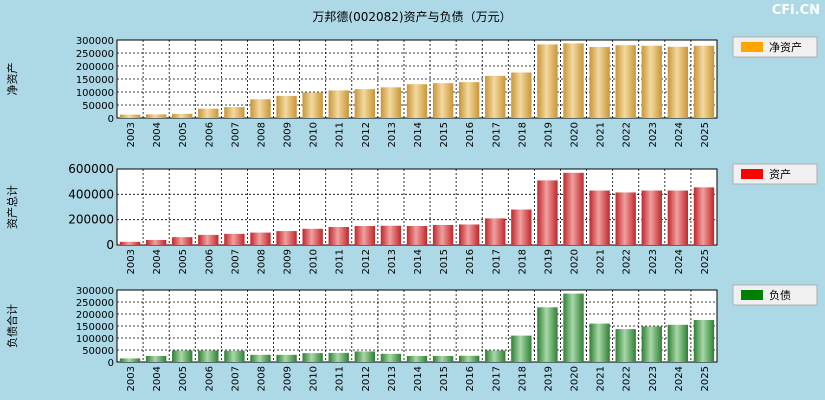 The height and width of the screenshot is (400, 825). I want to click on y-tick-label: 100000, so click(95, 93).